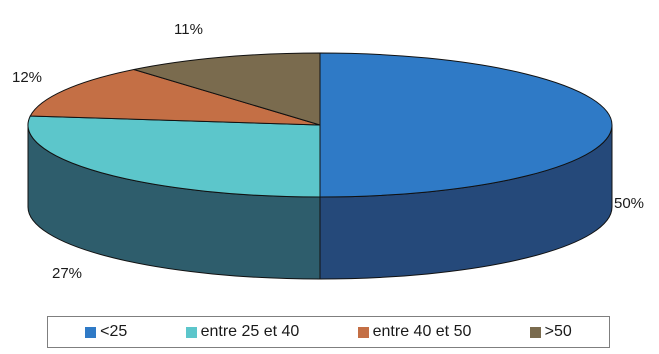 Image resolution: width=659 pixels, height=354 pixels. I want to click on legend-label: >50, so click(558, 331).